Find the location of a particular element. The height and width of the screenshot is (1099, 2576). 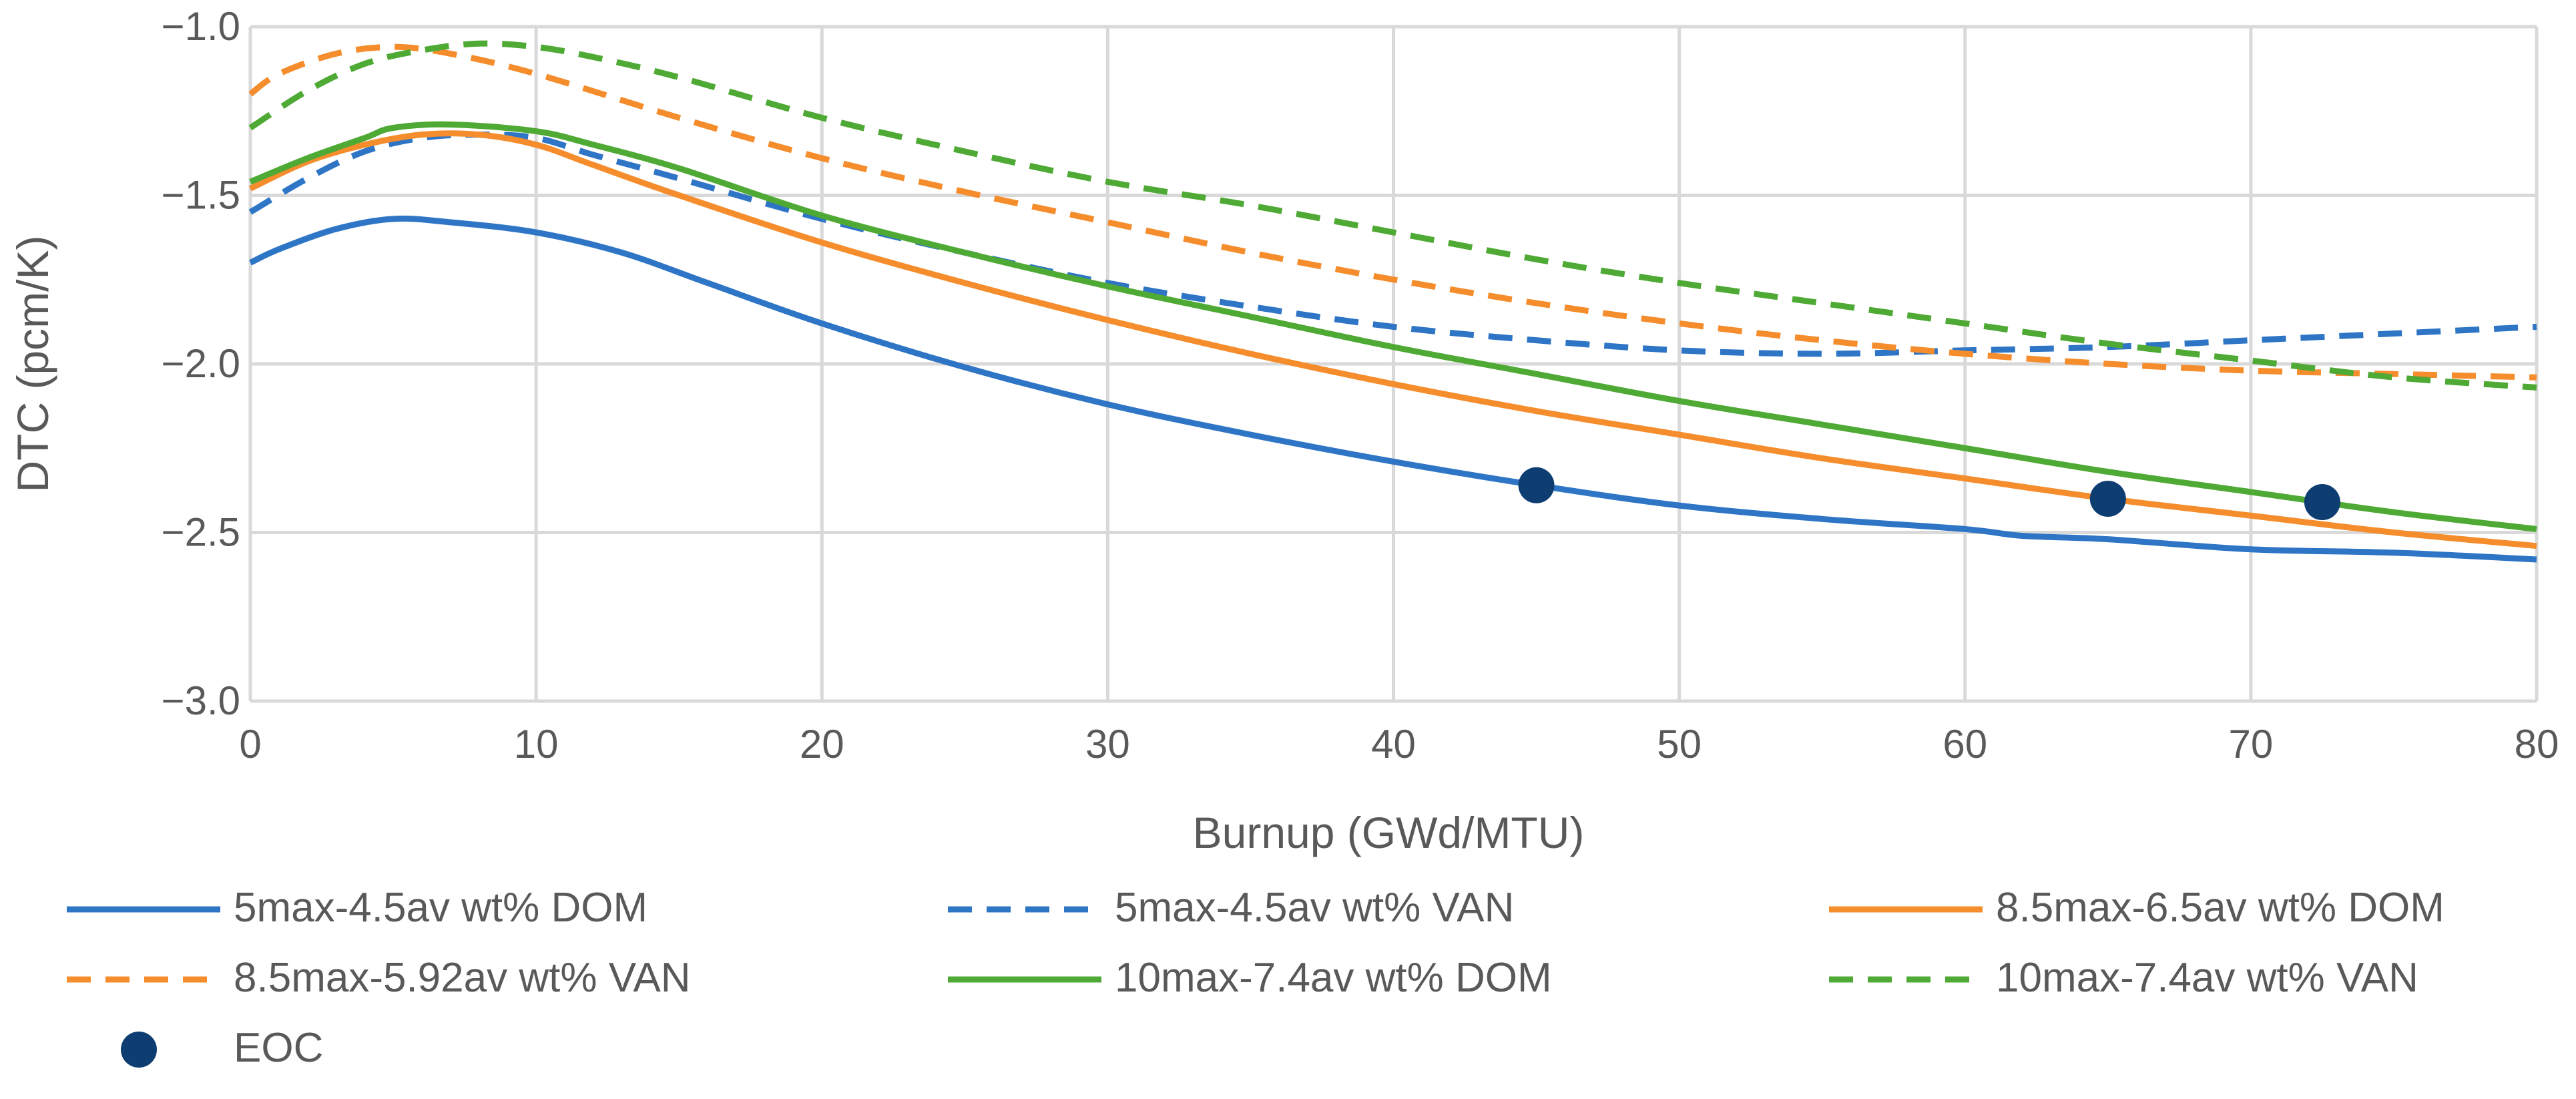

y-tick-label: −2.5 is located at coordinates (201, 532).